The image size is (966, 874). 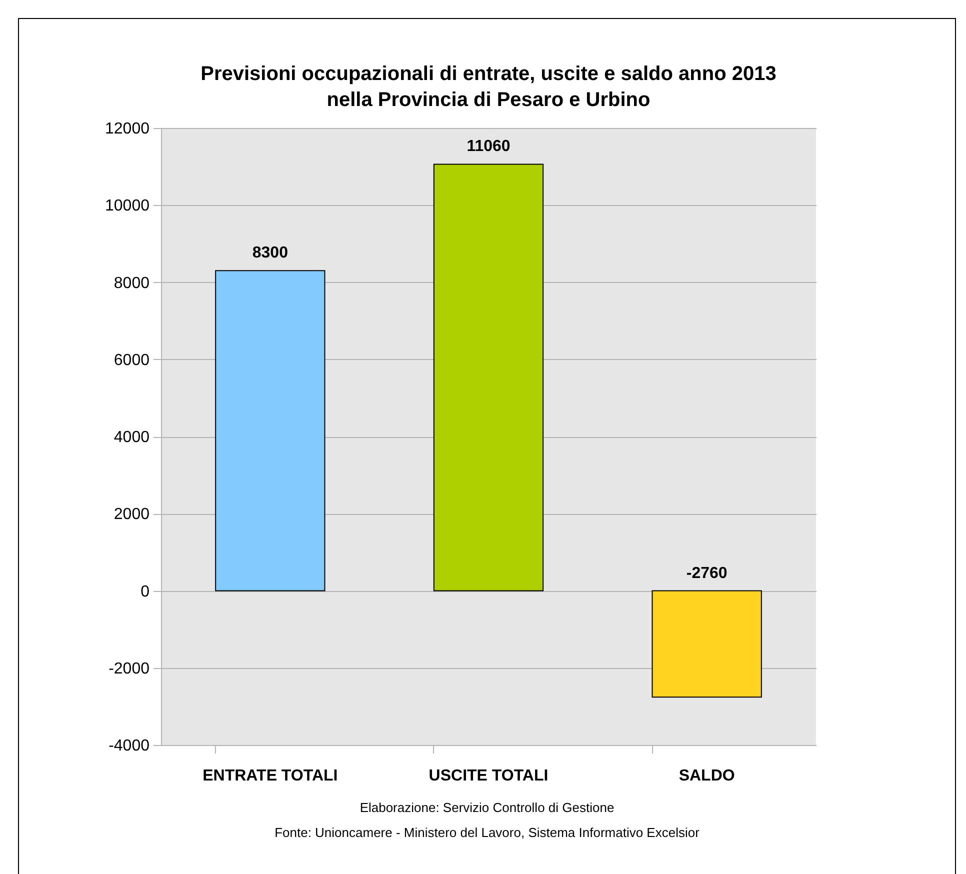 I want to click on y-tick-label: 6000, so click(x=132, y=360).